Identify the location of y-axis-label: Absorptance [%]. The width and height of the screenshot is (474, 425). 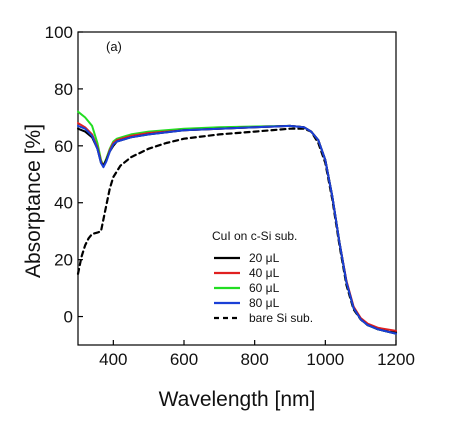
(33, 201).